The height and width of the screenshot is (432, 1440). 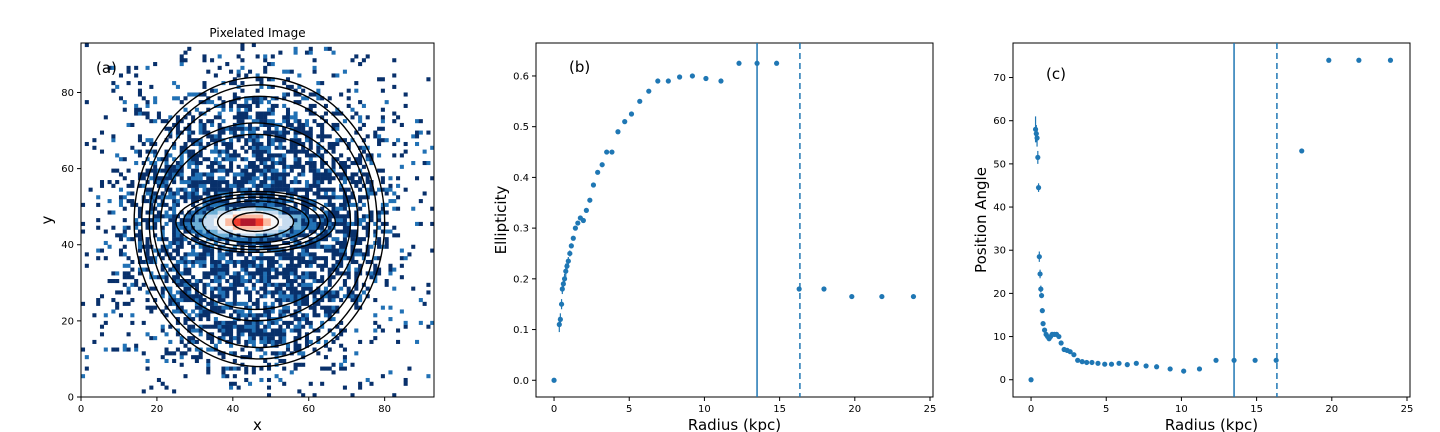 What do you see at coordinates (106, 68) in the screenshot?
I see `panel-label: (a)` at bounding box center [106, 68].